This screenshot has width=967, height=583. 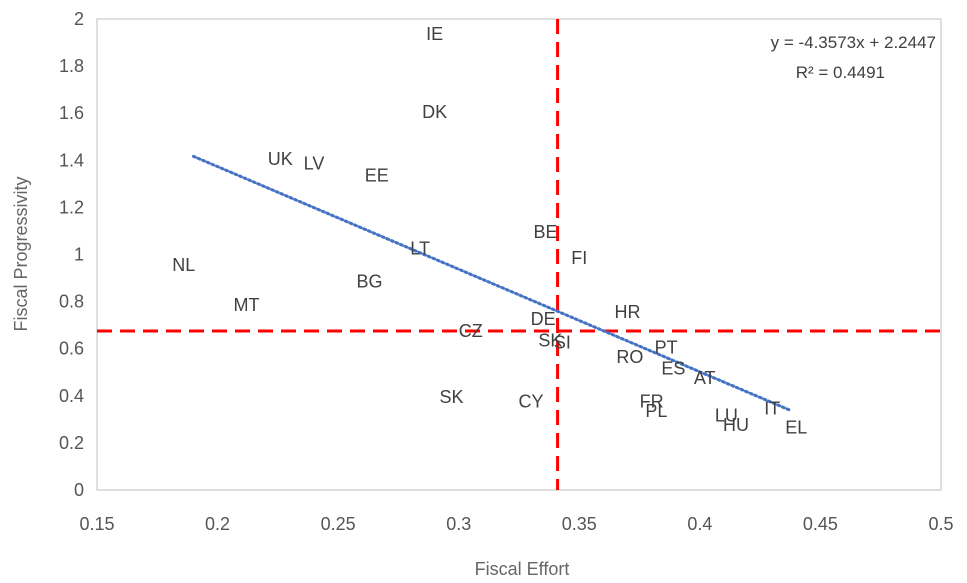 What do you see at coordinates (420, 248) in the screenshot?
I see `point-label-lt: LT` at bounding box center [420, 248].